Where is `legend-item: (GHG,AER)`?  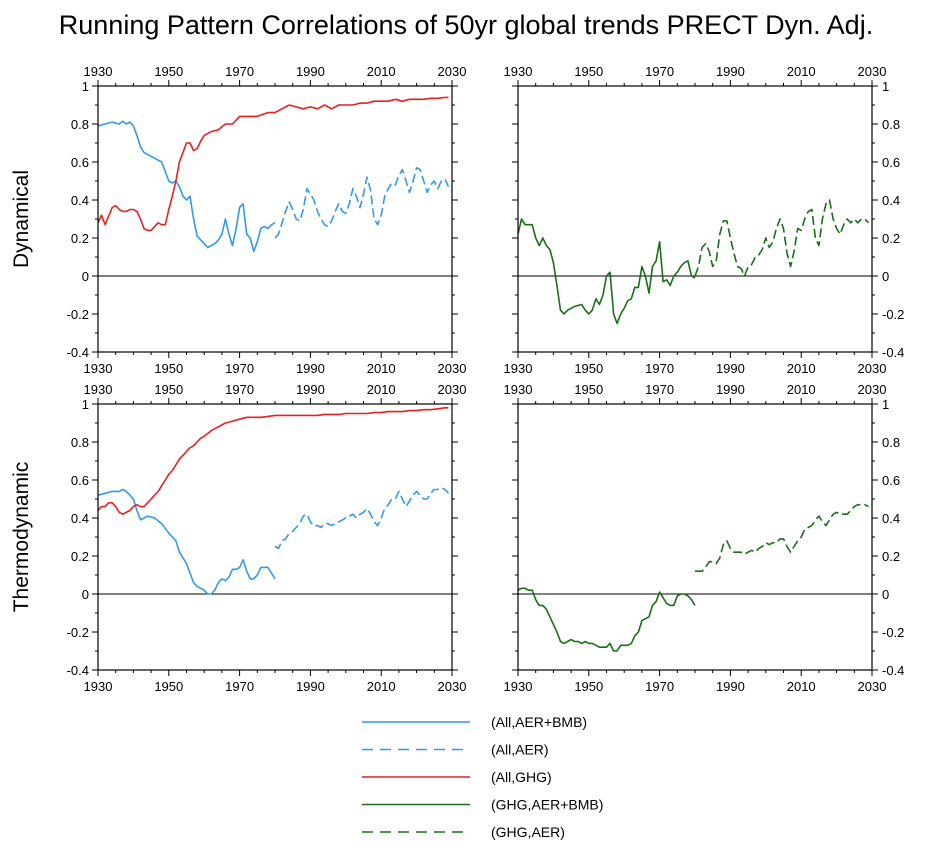
legend-item: (GHG,AER) is located at coordinates (463, 832).